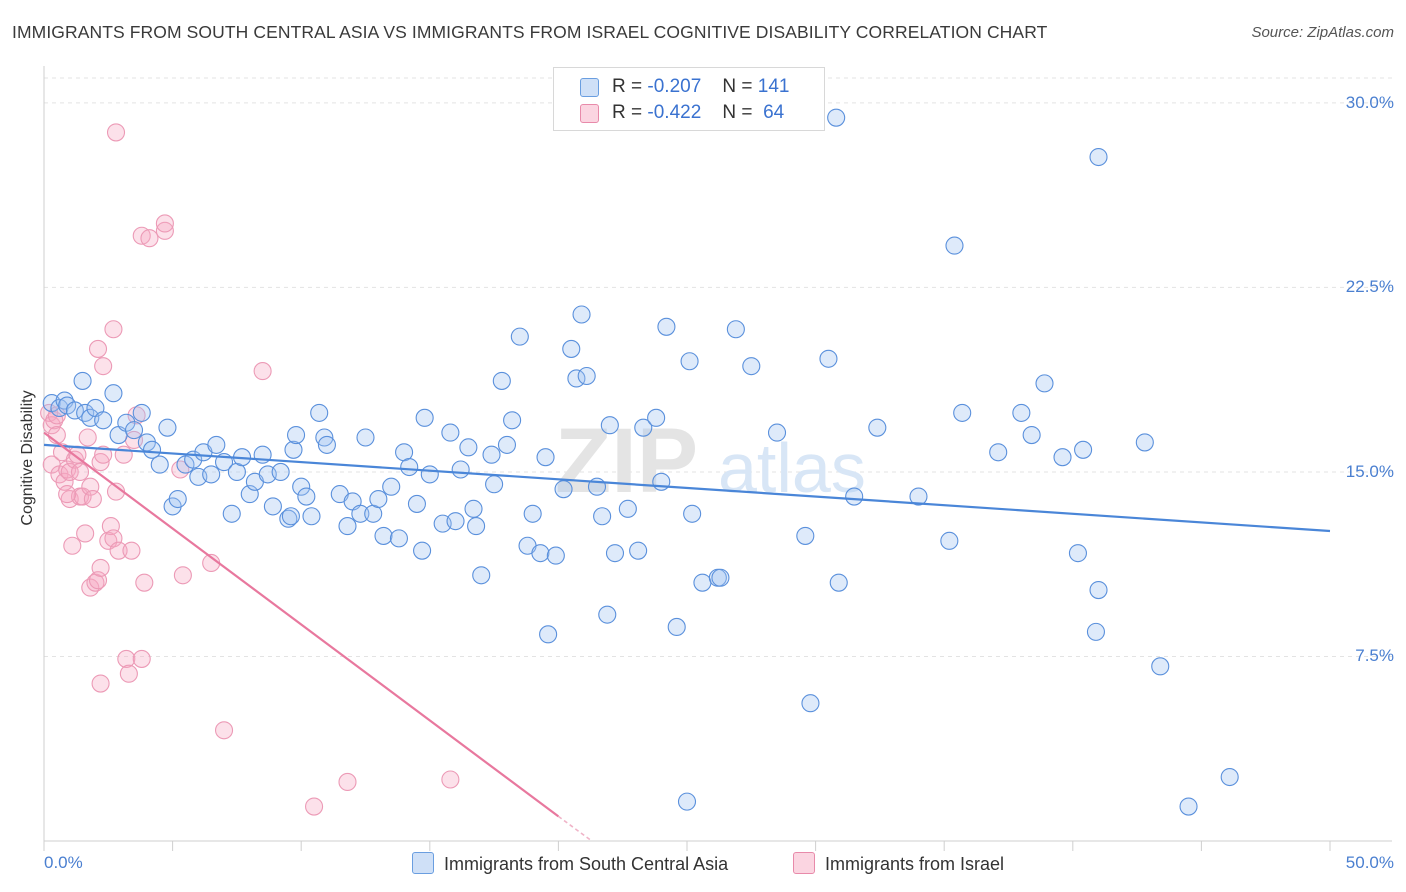 The image size is (1406, 892). Describe the element at coordinates (63, 862) in the screenshot. I see `x-tick-label-min: 0.0%` at that location.